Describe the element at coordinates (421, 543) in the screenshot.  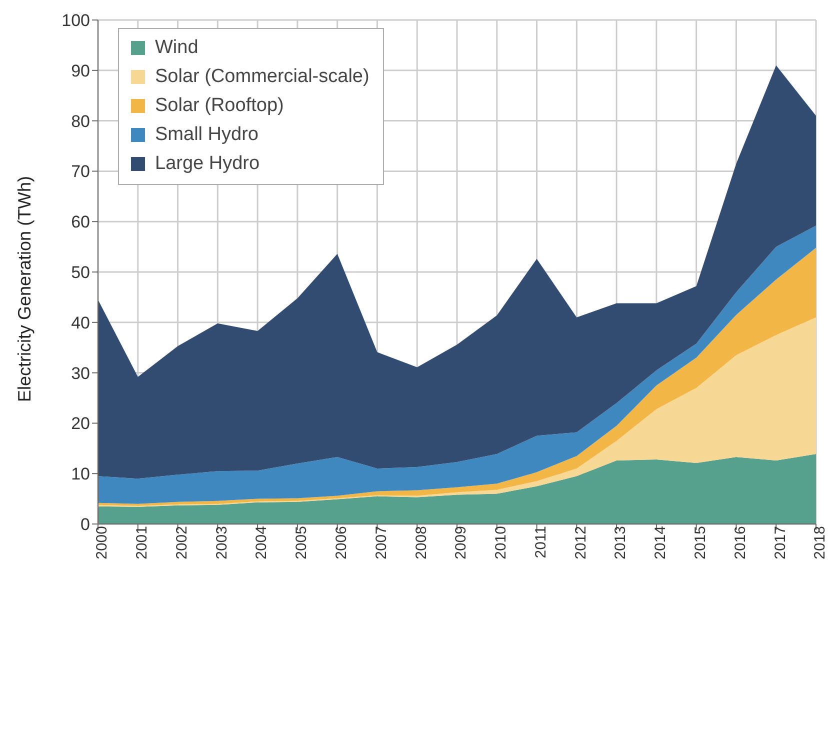
I see `x-tick-label: 2008` at that location.